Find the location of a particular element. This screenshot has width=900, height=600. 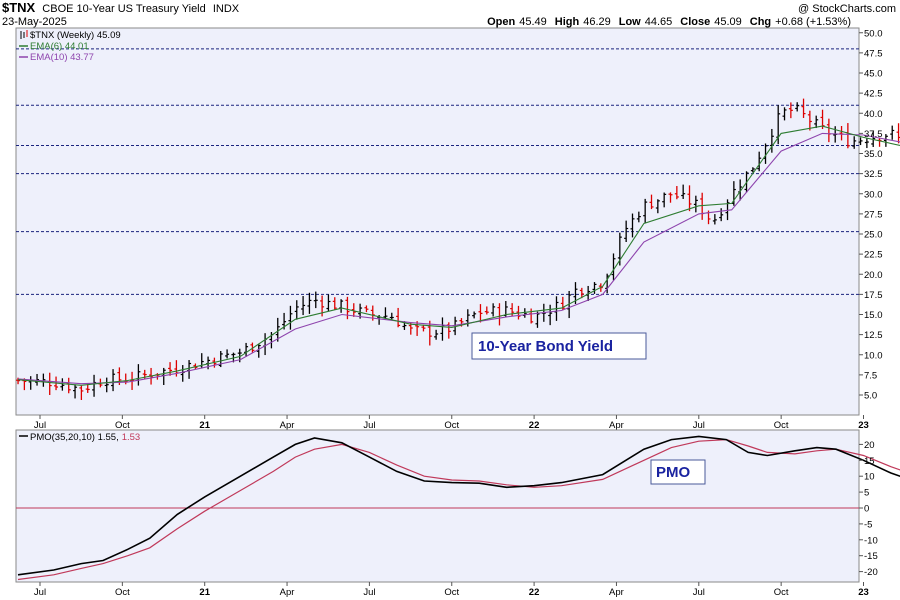

y-tick-label: -5 is located at coordinates (868, 524).